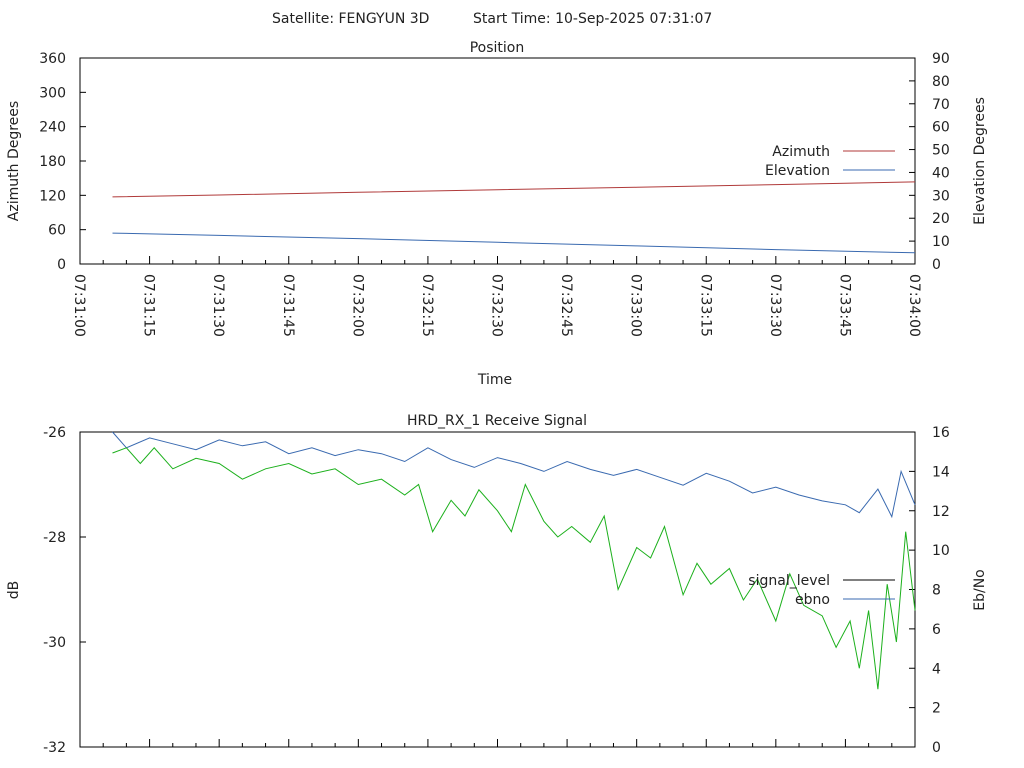  Describe the element at coordinates (941, 472) in the screenshot. I see `right-y-tick-label: 14` at that location.